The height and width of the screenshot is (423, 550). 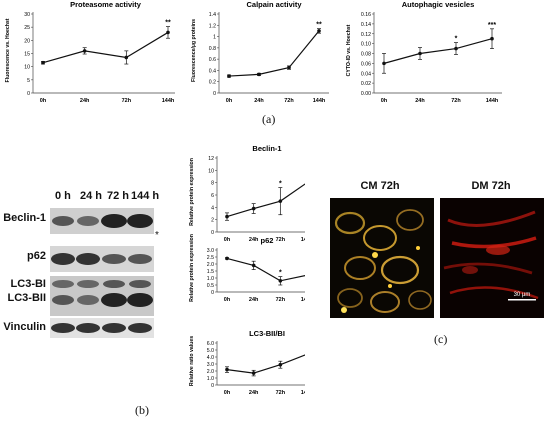 I want to click on y-tick-label: 6, so click(x=212, y=196).